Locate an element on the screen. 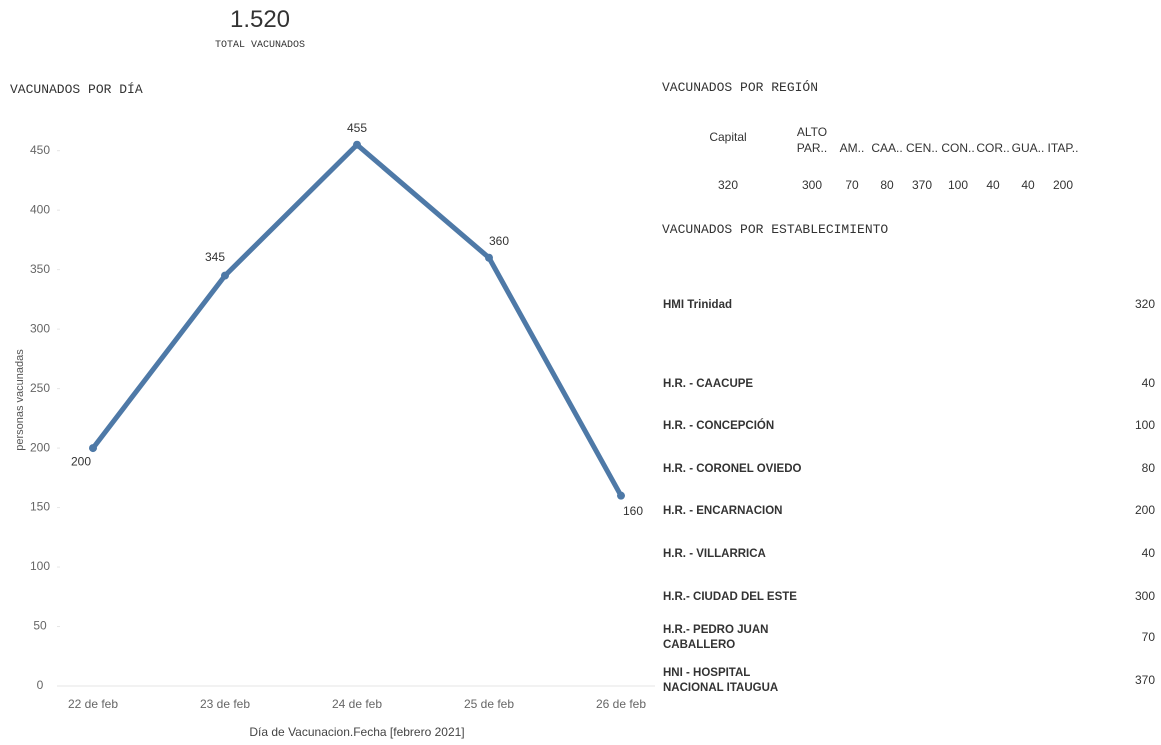  region-value: 80 is located at coordinates (887, 185).